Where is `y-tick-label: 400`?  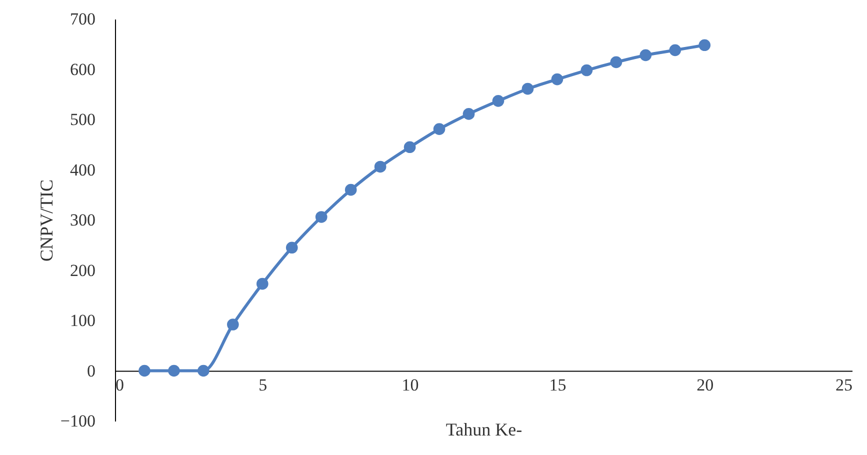 y-tick-label: 400 is located at coordinates (83, 170).